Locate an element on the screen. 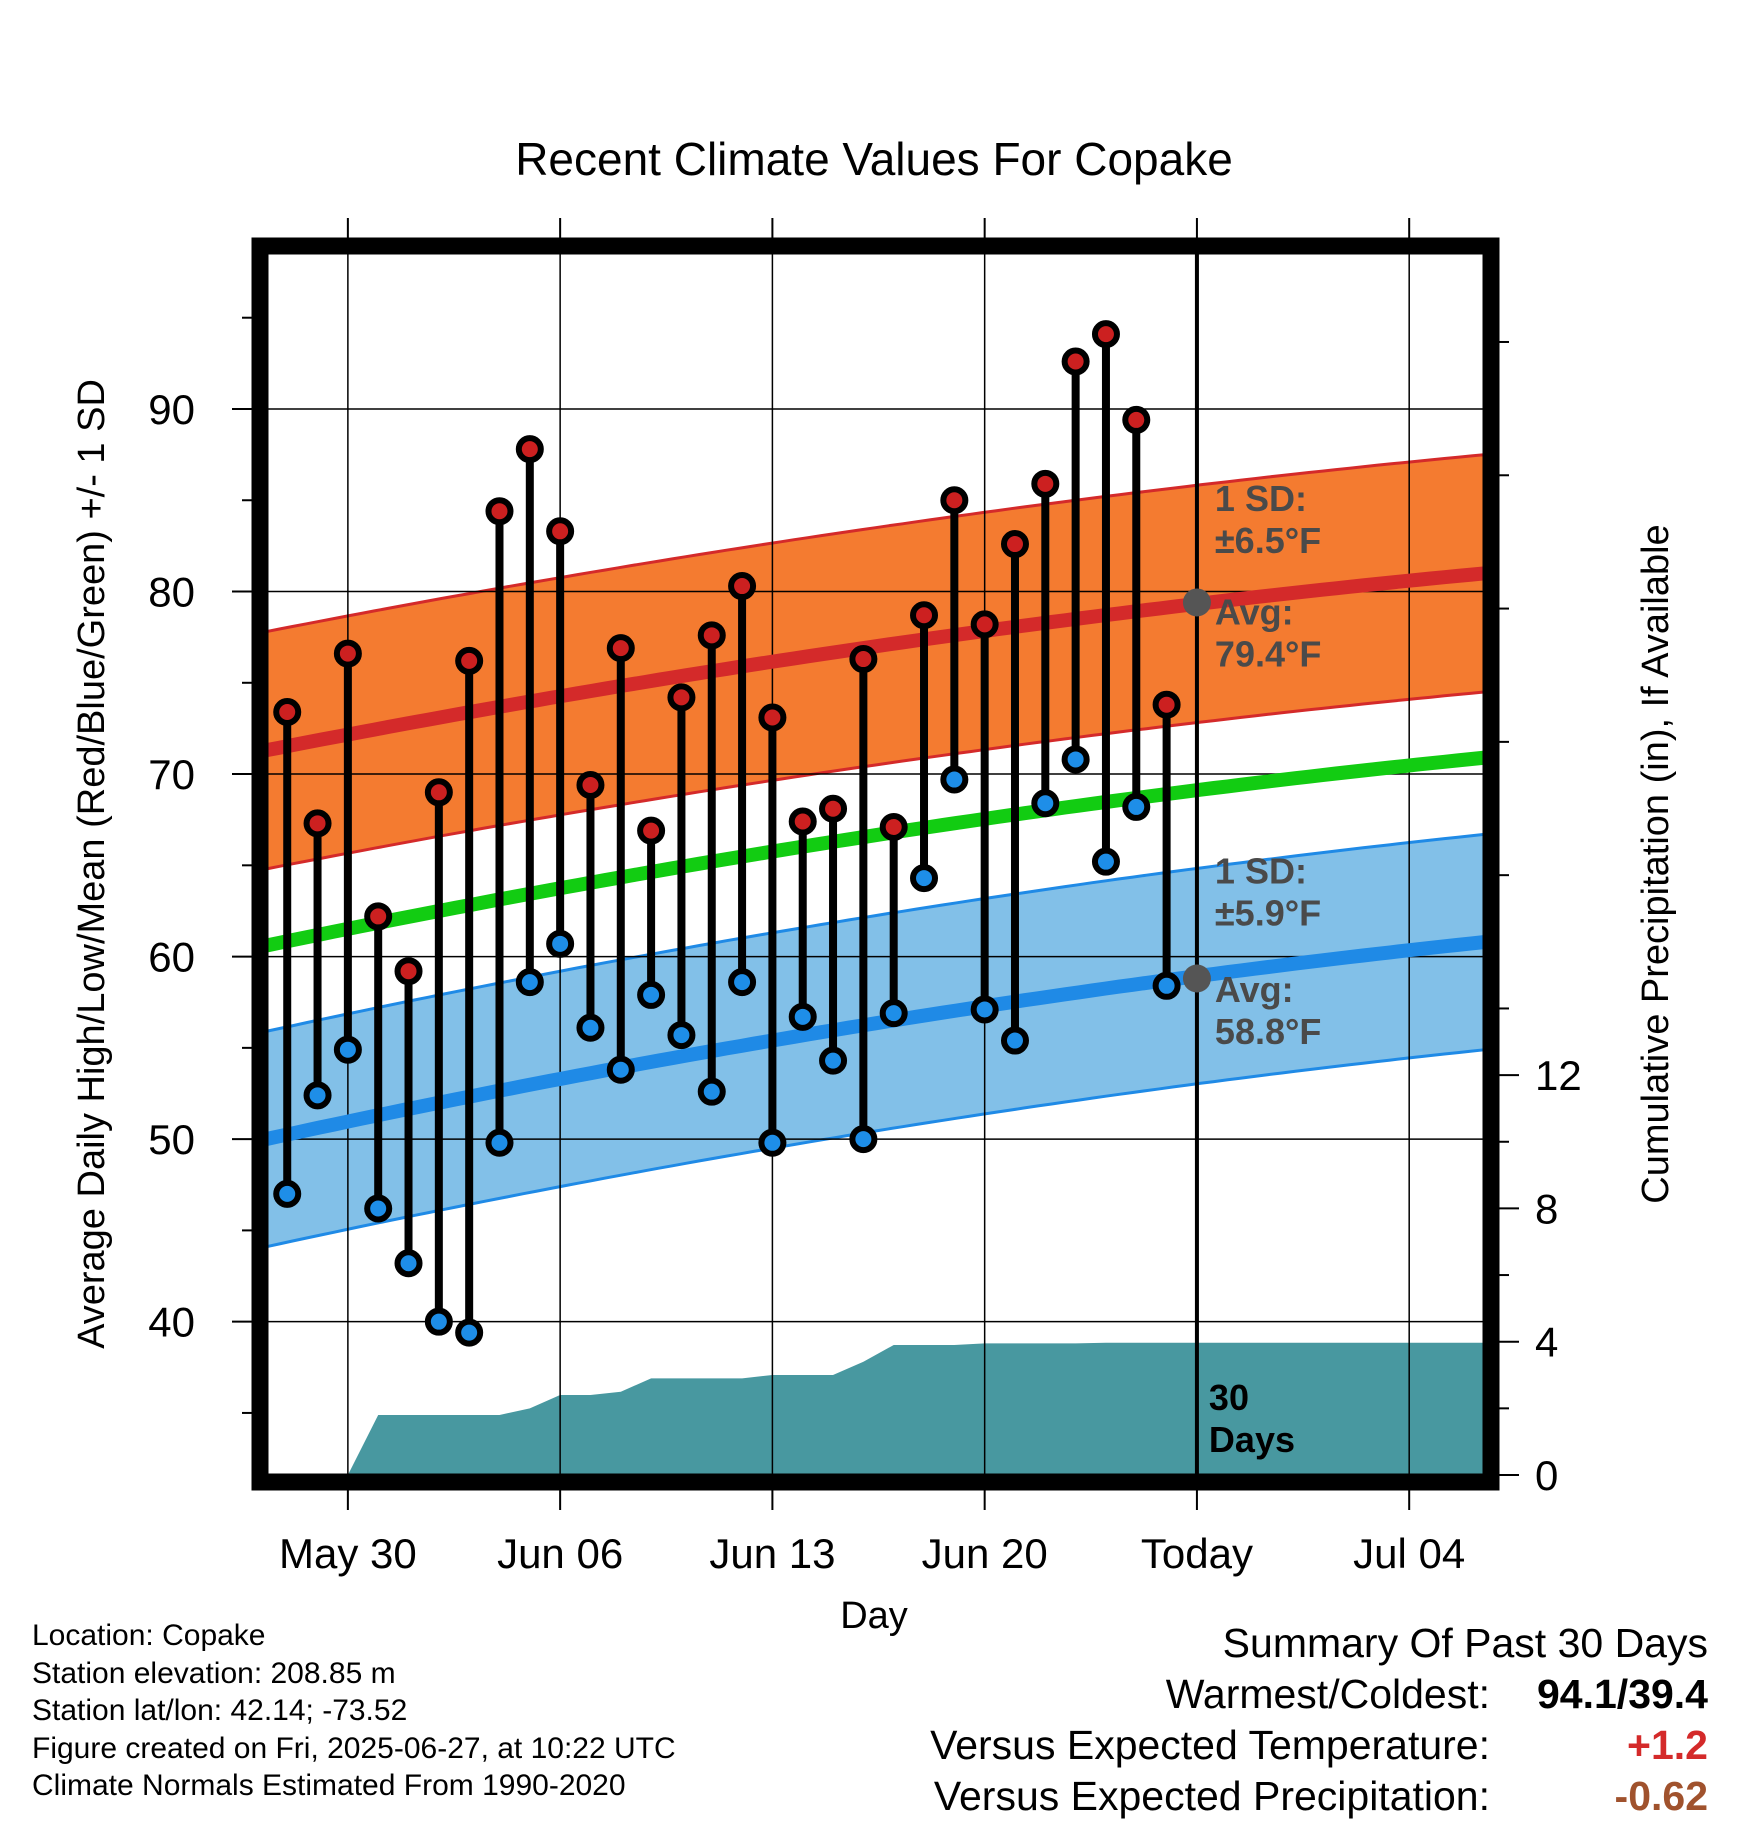  y-tick-label-right: 4 is located at coordinates (1546, 1342).